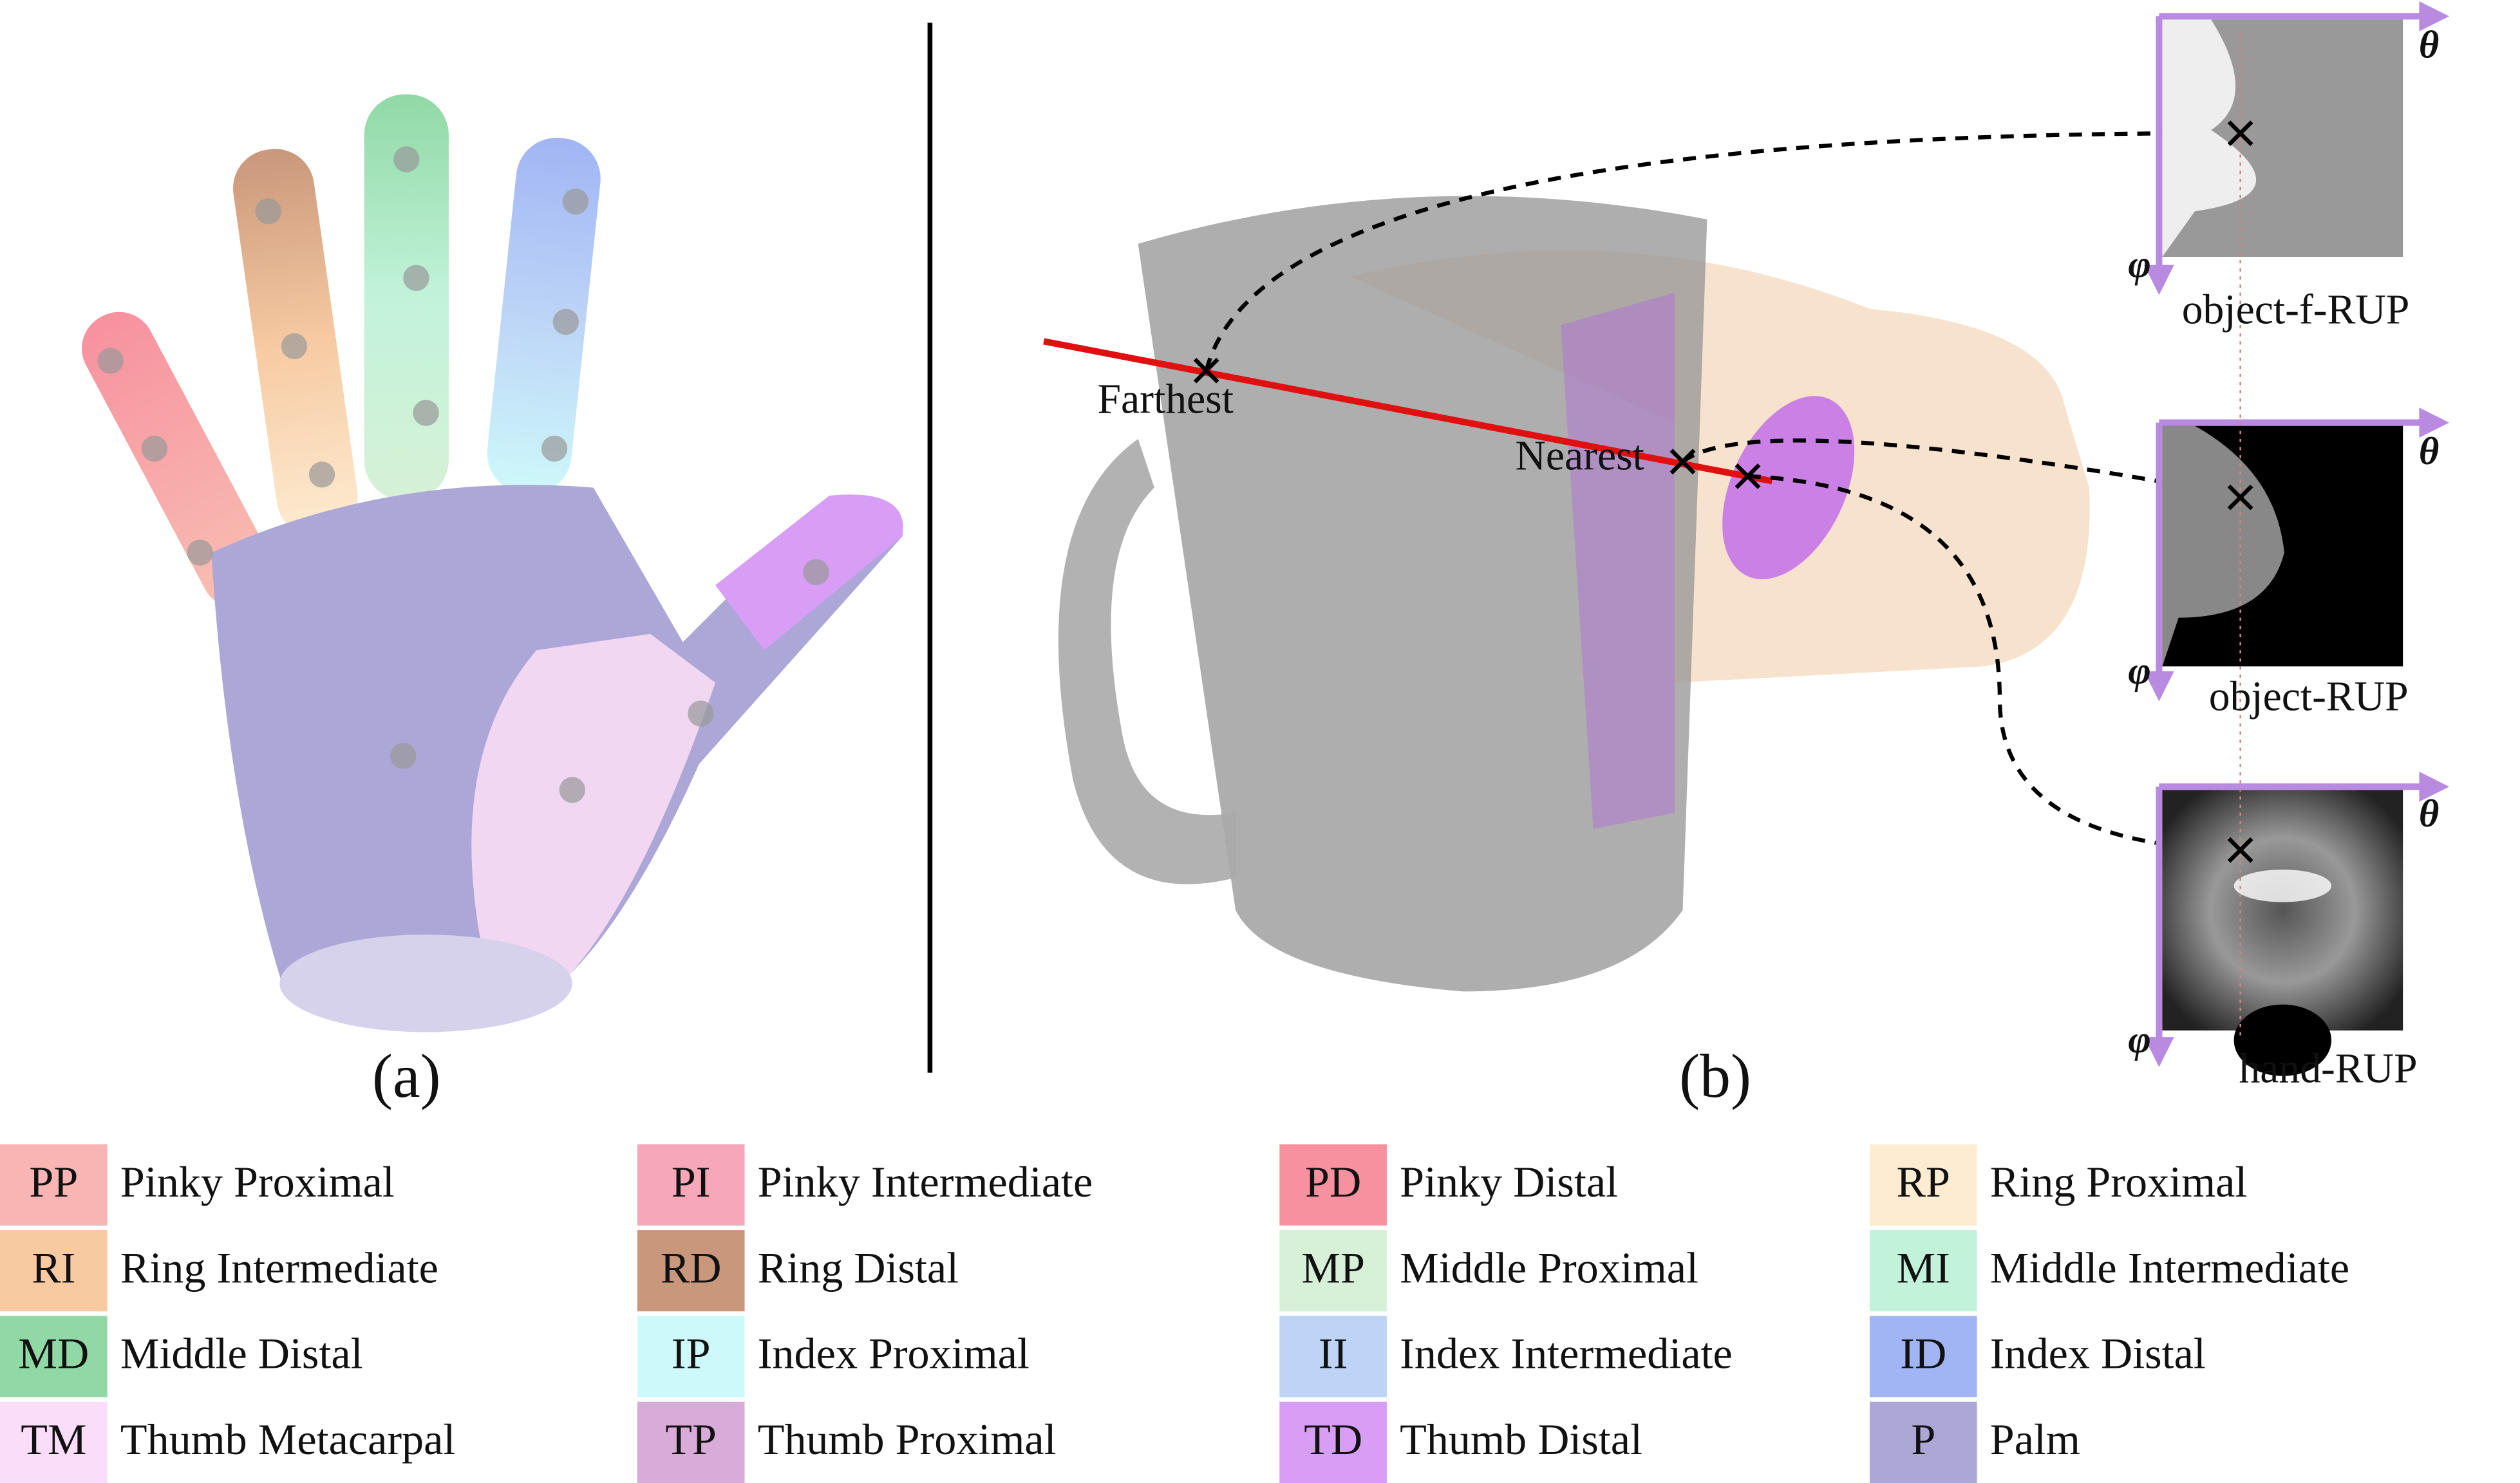 The height and width of the screenshot is (1483, 2520). Describe the element at coordinates (1715, 1075) in the screenshot. I see `panel-label: (b)` at that location.